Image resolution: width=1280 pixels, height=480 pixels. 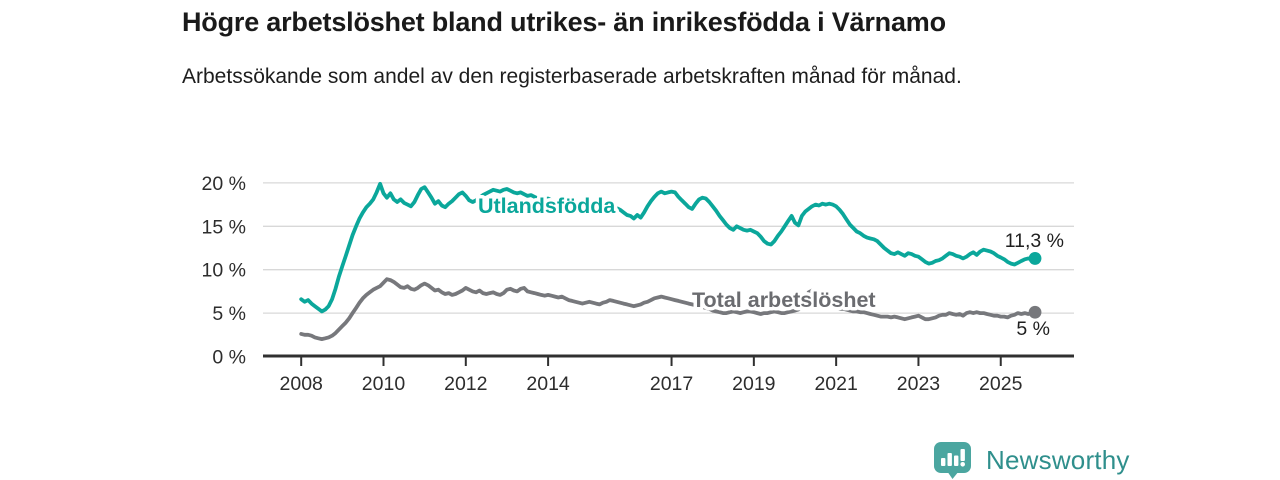 I want to click on series-line-total, so click(x=668, y=309).